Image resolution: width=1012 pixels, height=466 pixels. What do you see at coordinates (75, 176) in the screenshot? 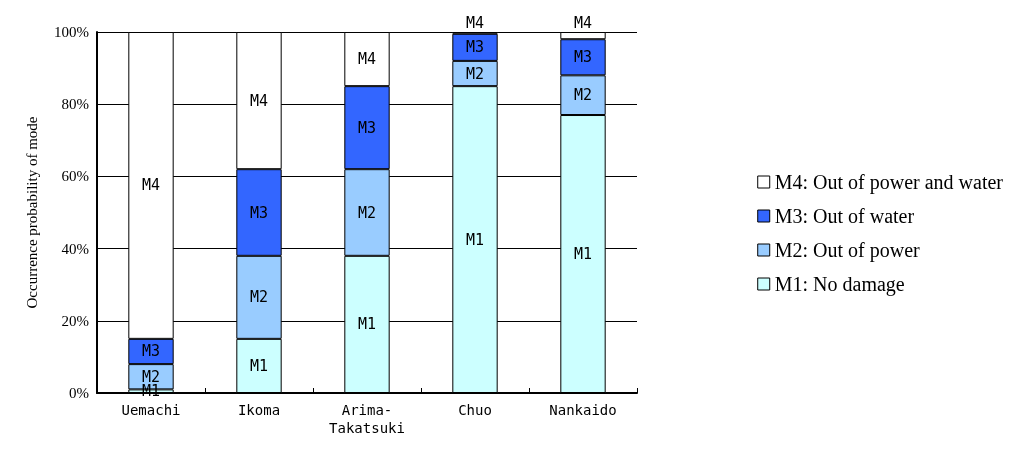
I see `y-tick-label: 60%` at bounding box center [75, 176].